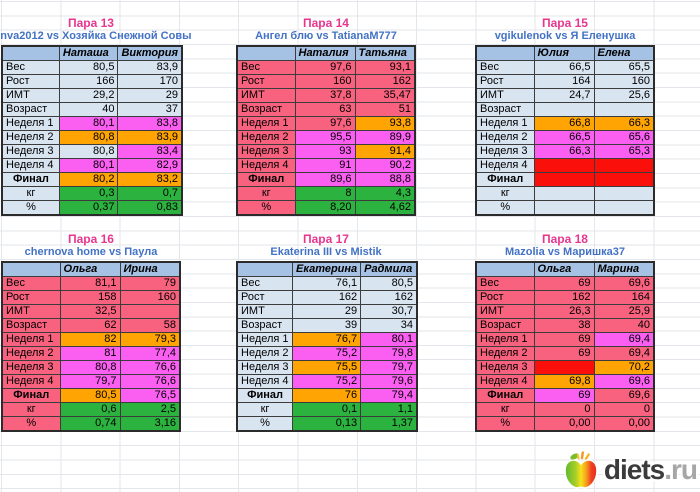 The width and height of the screenshot is (700, 492). I want to click on value-cell: 0,83, so click(150, 208).